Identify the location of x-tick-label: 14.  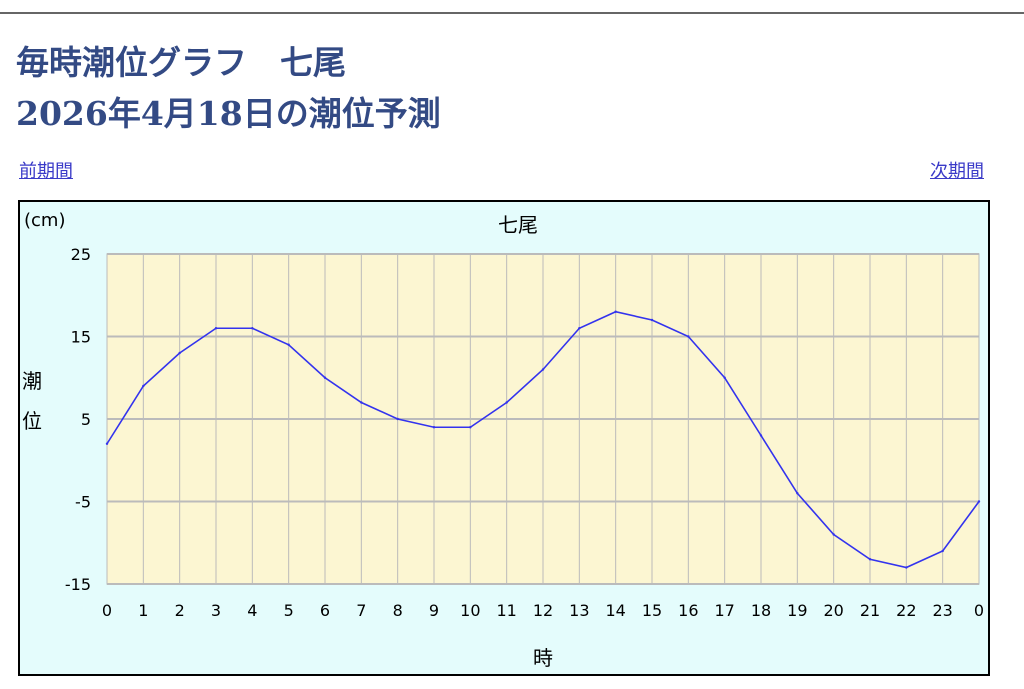
(615, 610).